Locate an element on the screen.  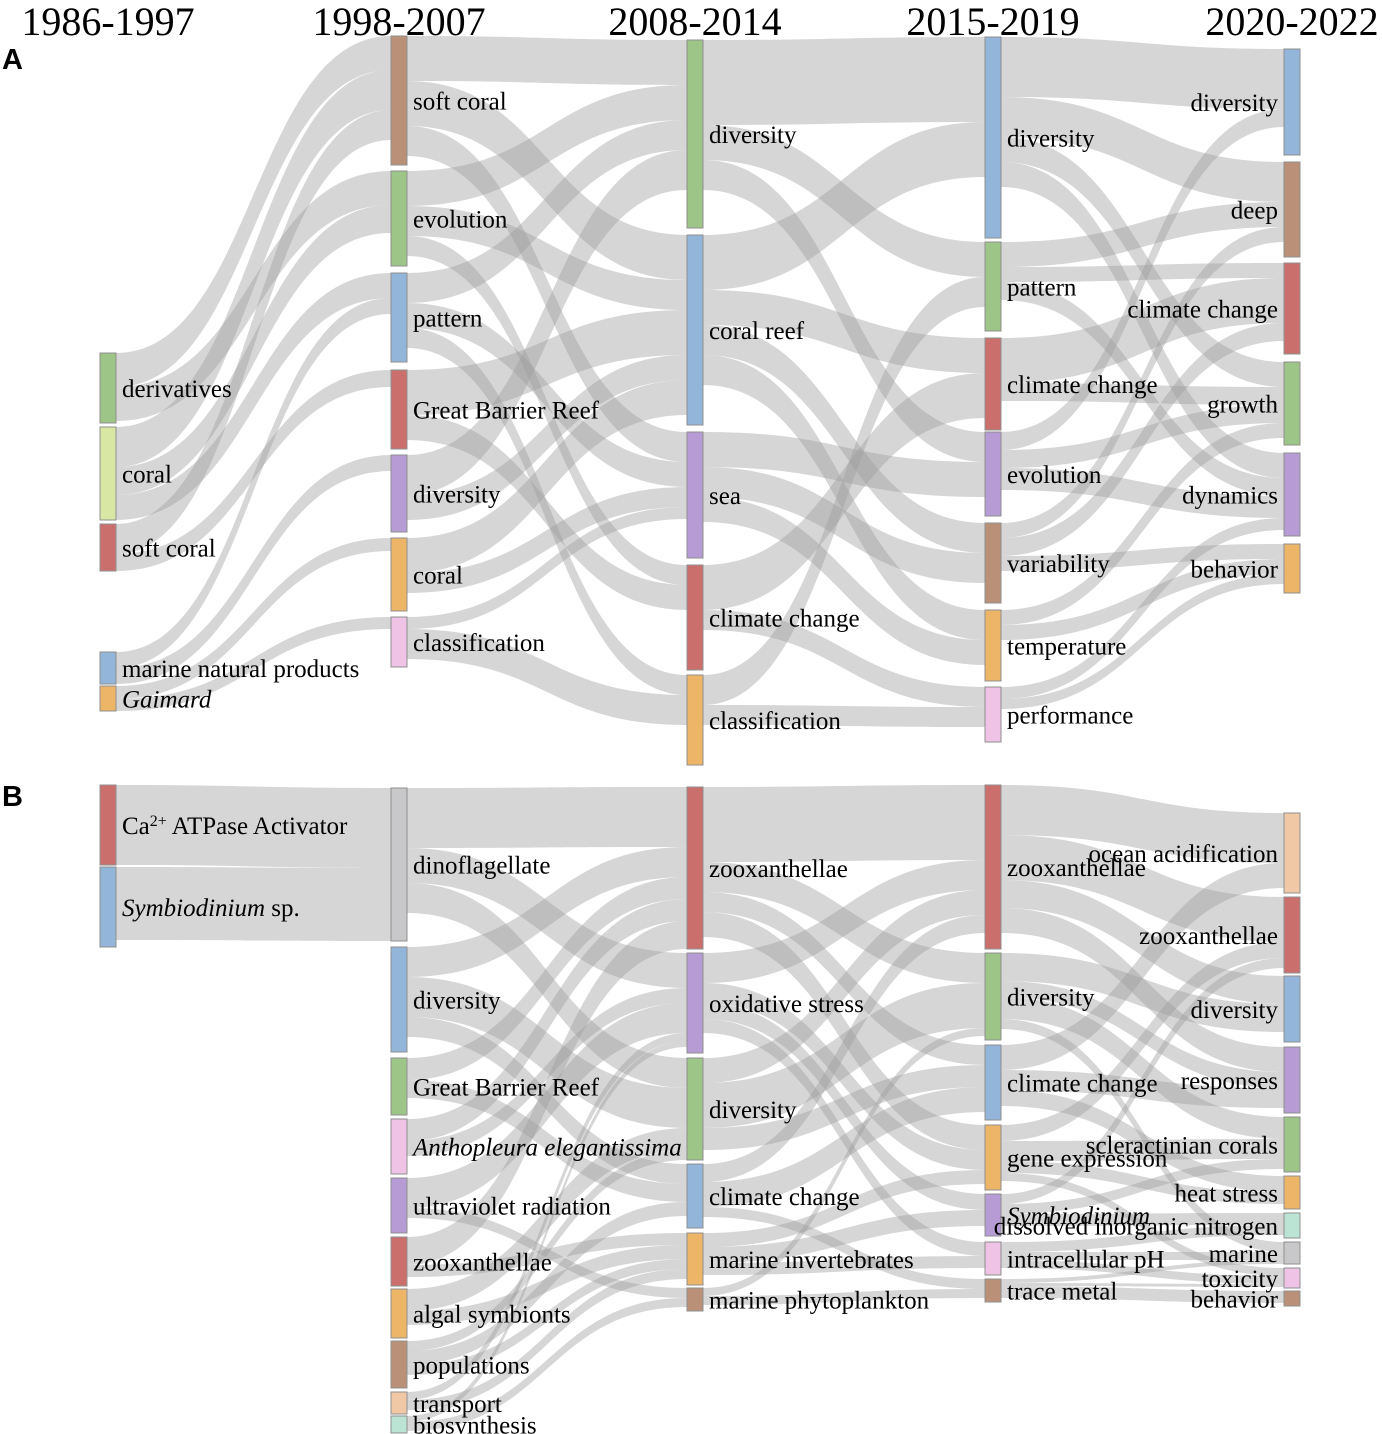
node-a3_sea is located at coordinates (695, 495).